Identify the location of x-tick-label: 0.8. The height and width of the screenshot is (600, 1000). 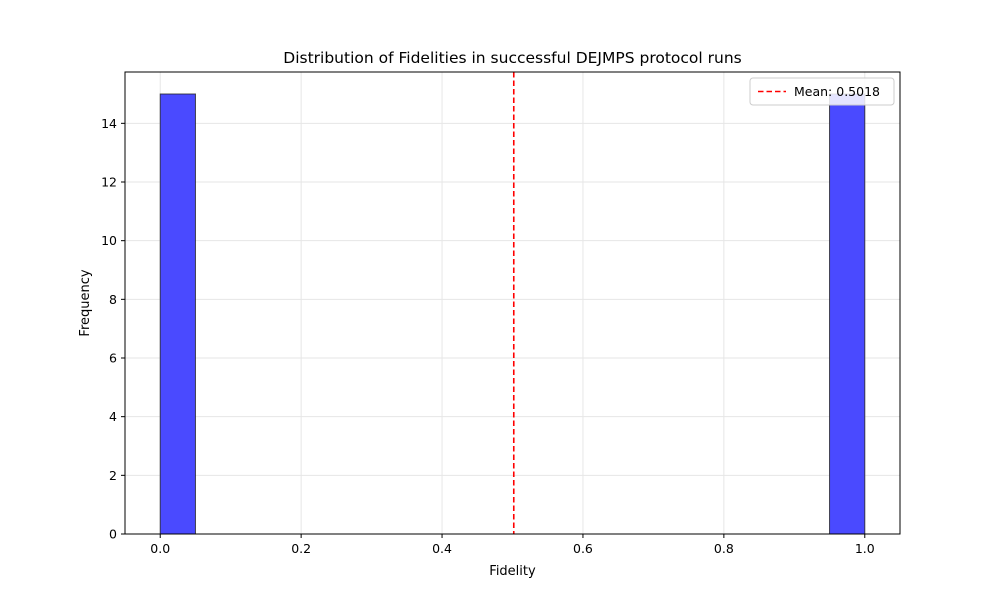
(724, 548).